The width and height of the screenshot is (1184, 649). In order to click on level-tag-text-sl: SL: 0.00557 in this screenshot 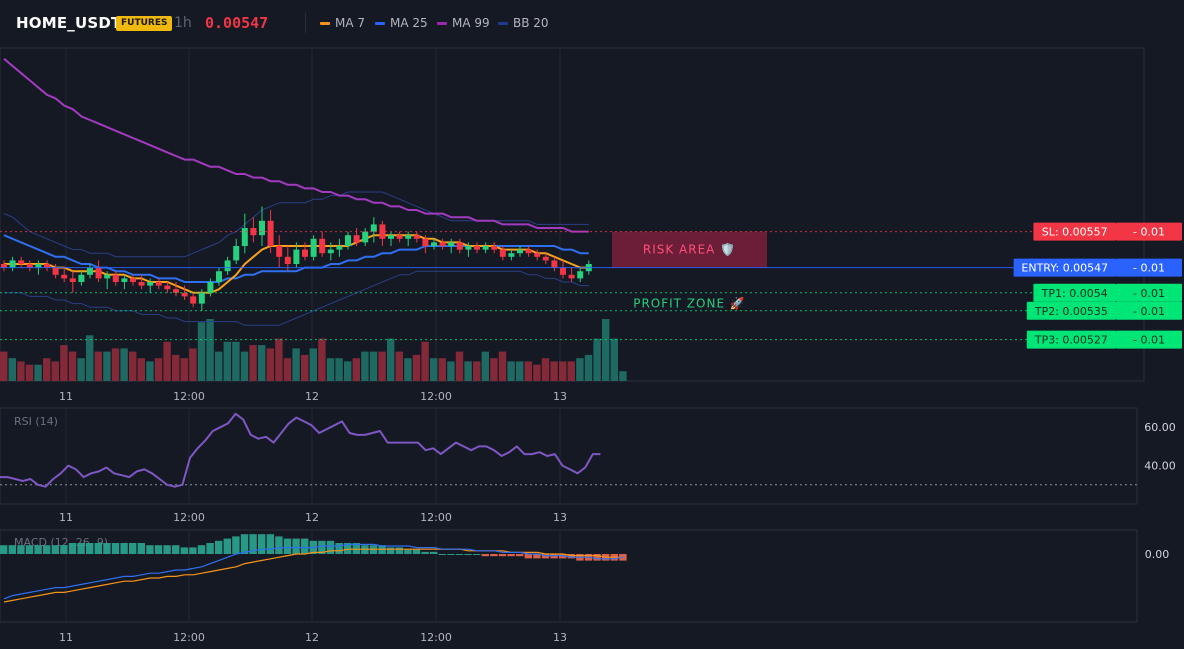, I will do `click(1075, 232)`.